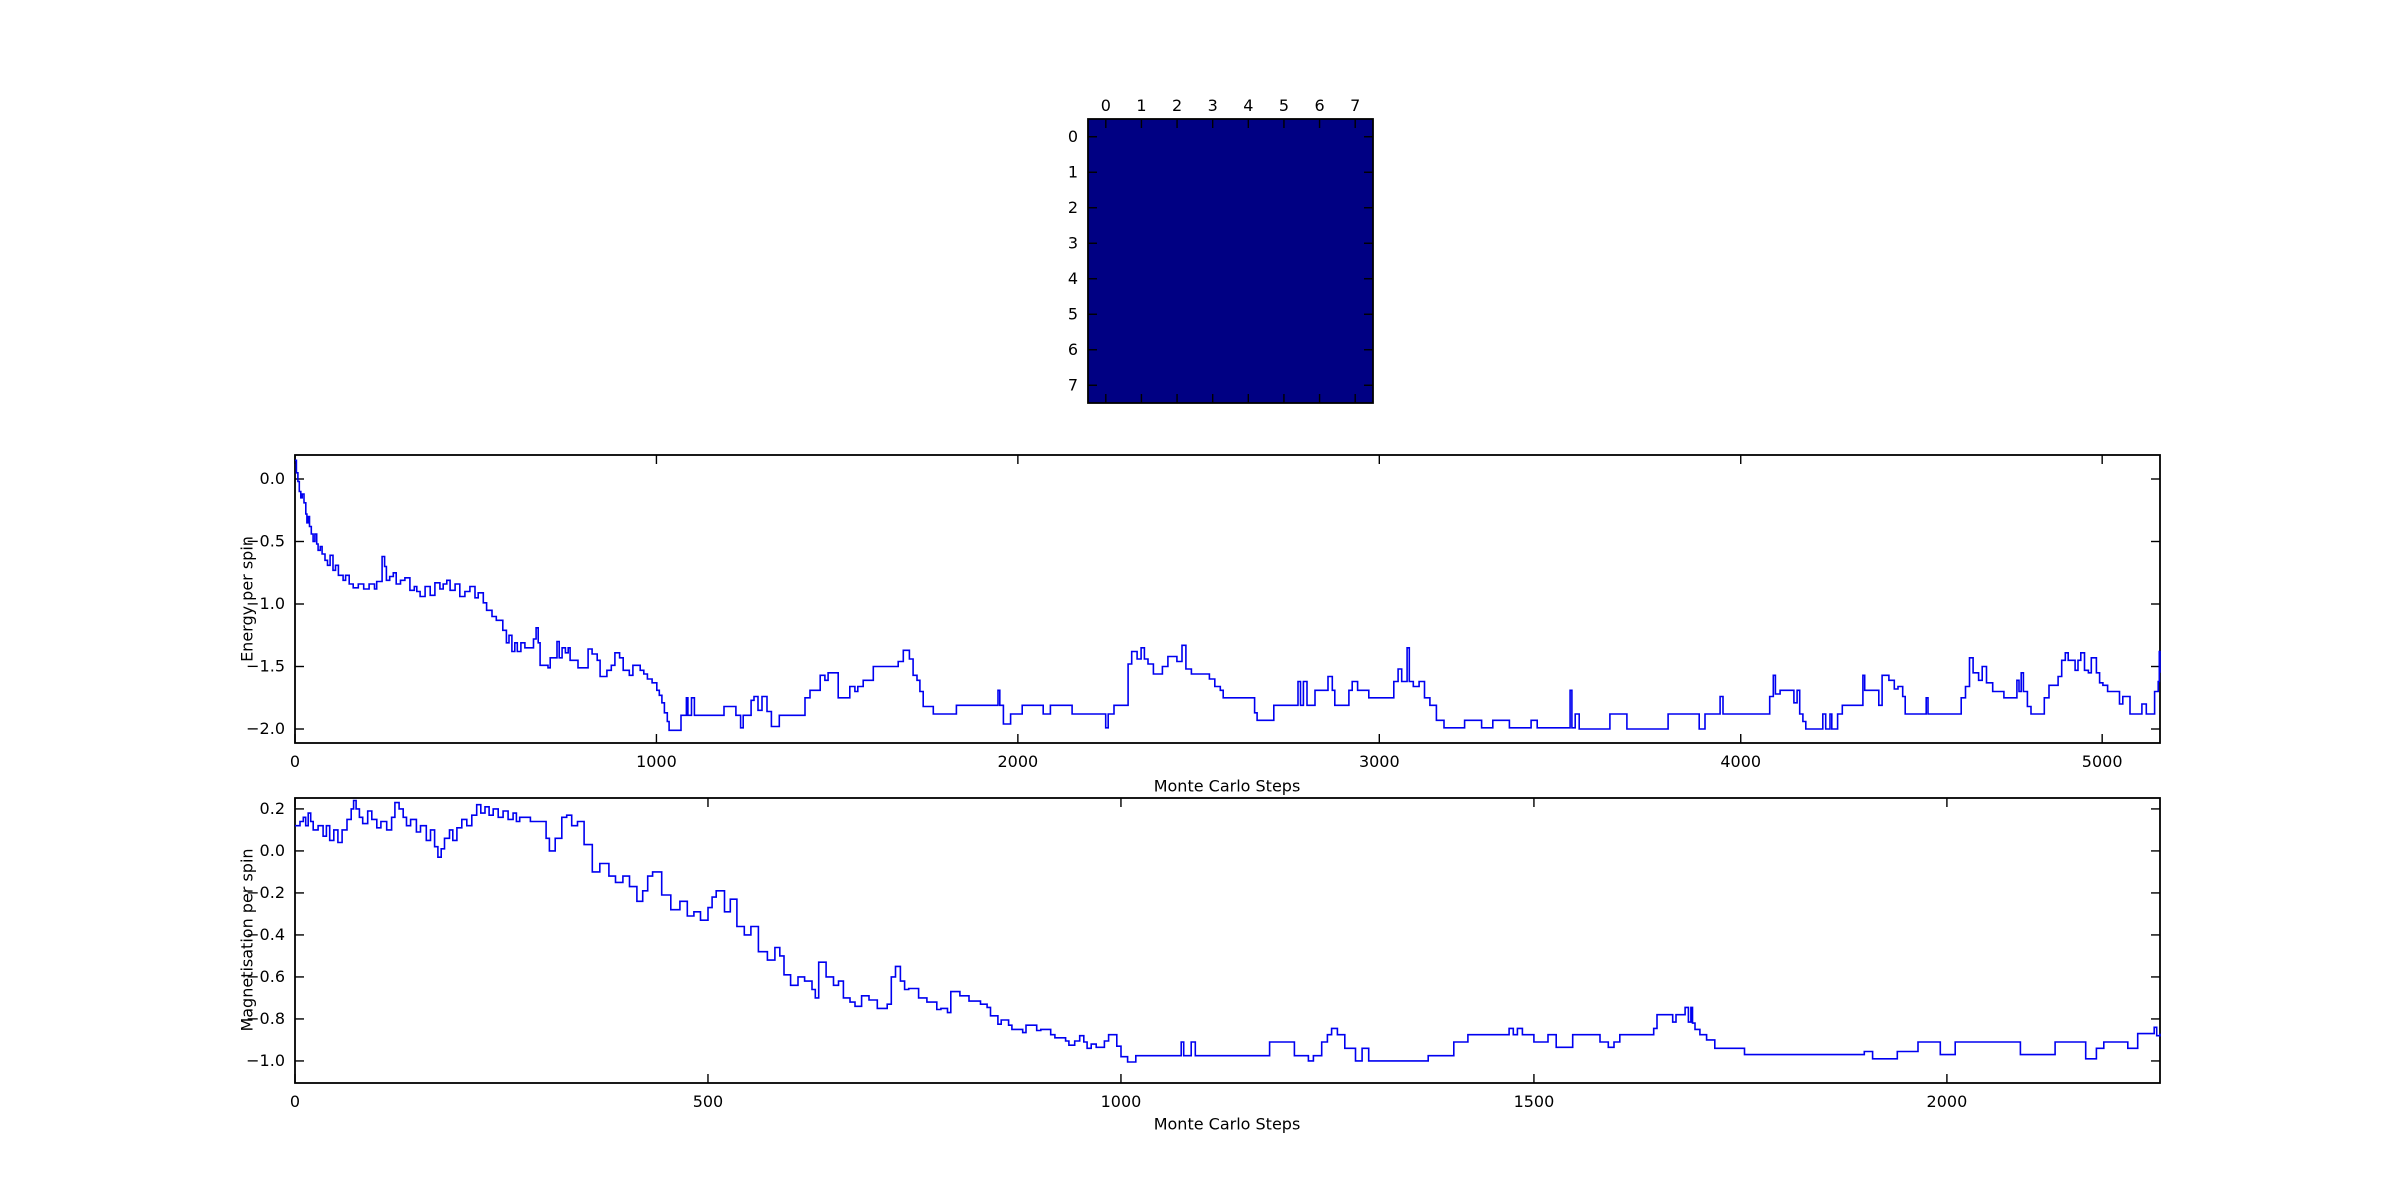 The width and height of the screenshot is (2400, 1203). What do you see at coordinates (272, 808) in the screenshot?
I see `mag-ytick-label: 0.2` at bounding box center [272, 808].